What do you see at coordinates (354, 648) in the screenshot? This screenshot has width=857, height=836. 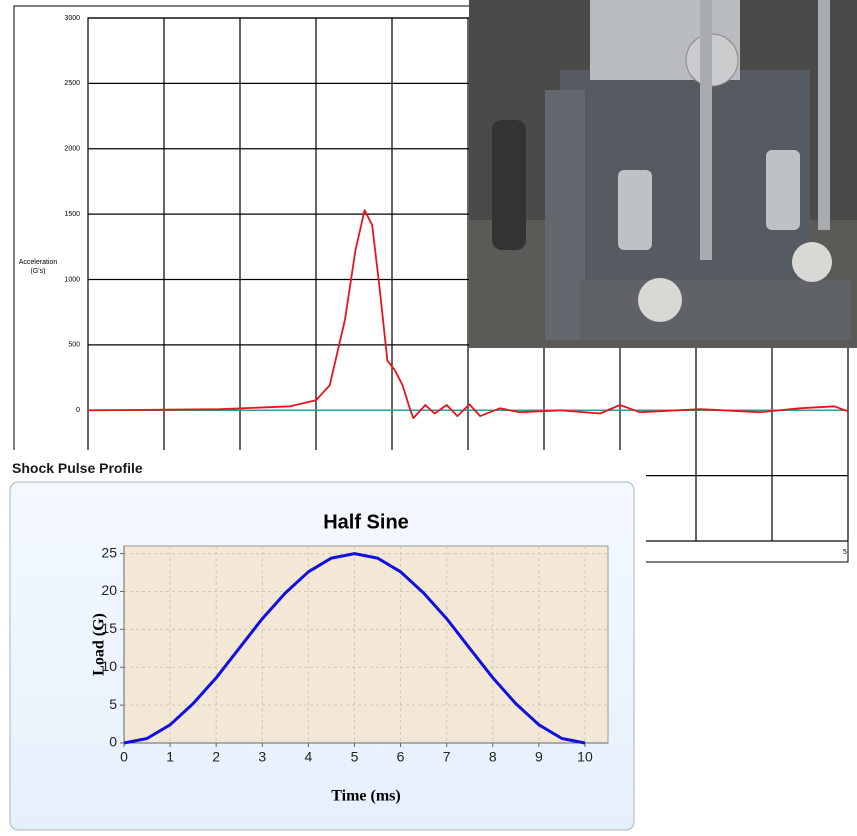 I see `series-line` at bounding box center [354, 648].